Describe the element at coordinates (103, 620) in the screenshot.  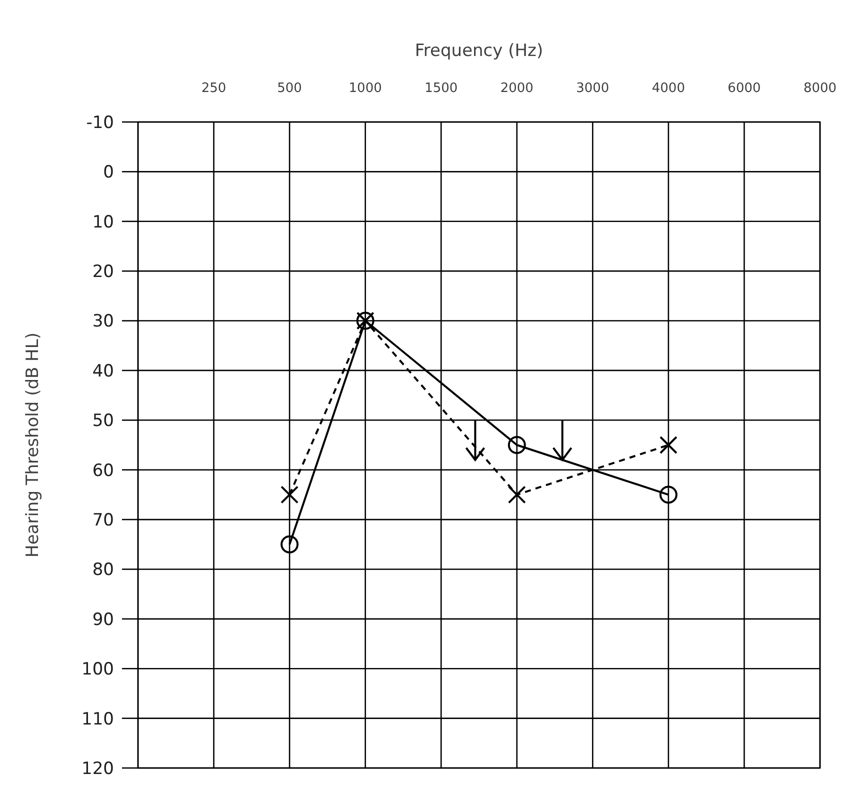
I see `y-tick-label: 90` at that location.